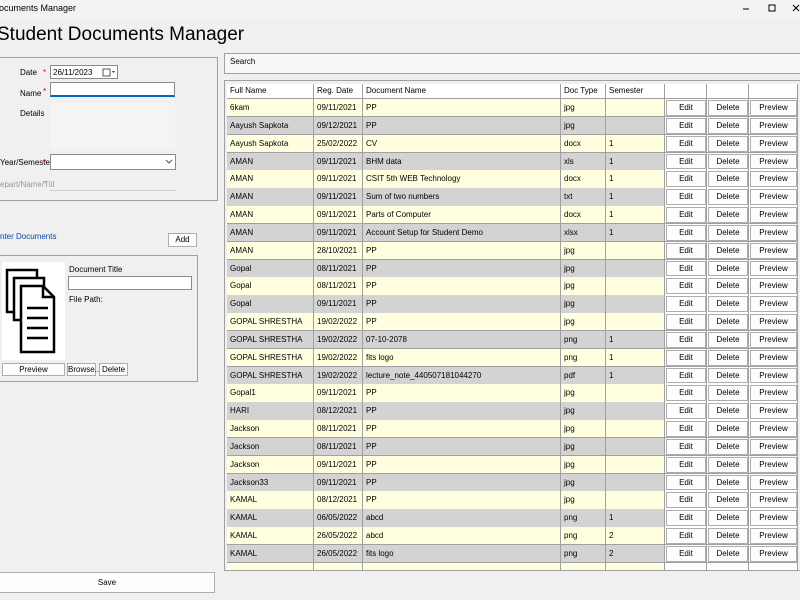  What do you see at coordinates (512, 63) in the screenshot?
I see `search-box: Search` at bounding box center [512, 63].